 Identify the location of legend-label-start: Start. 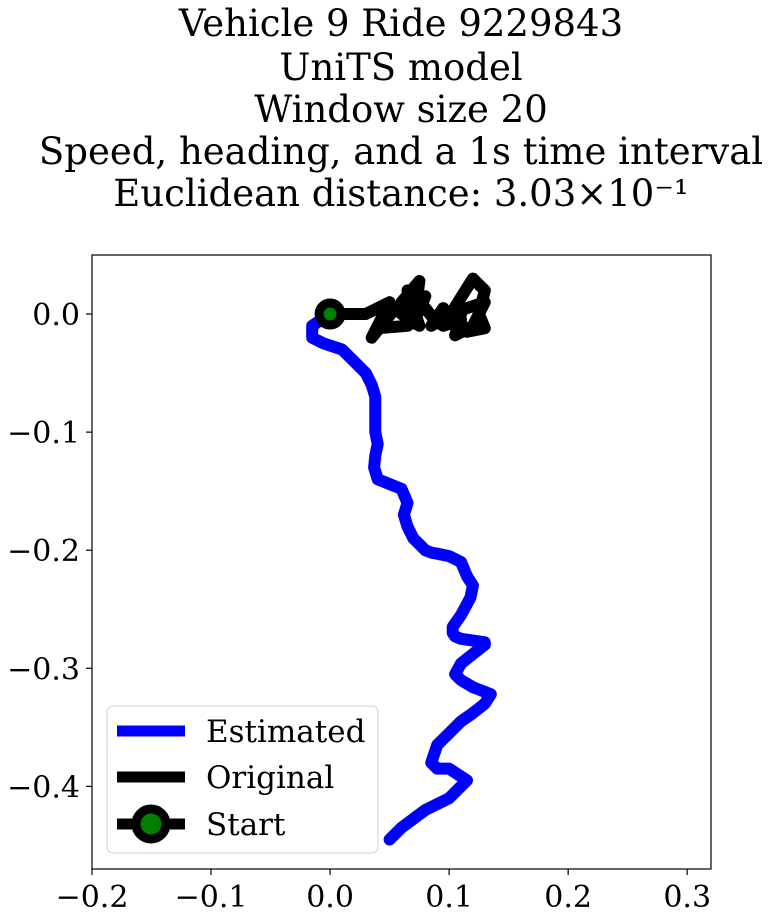
(246, 825).